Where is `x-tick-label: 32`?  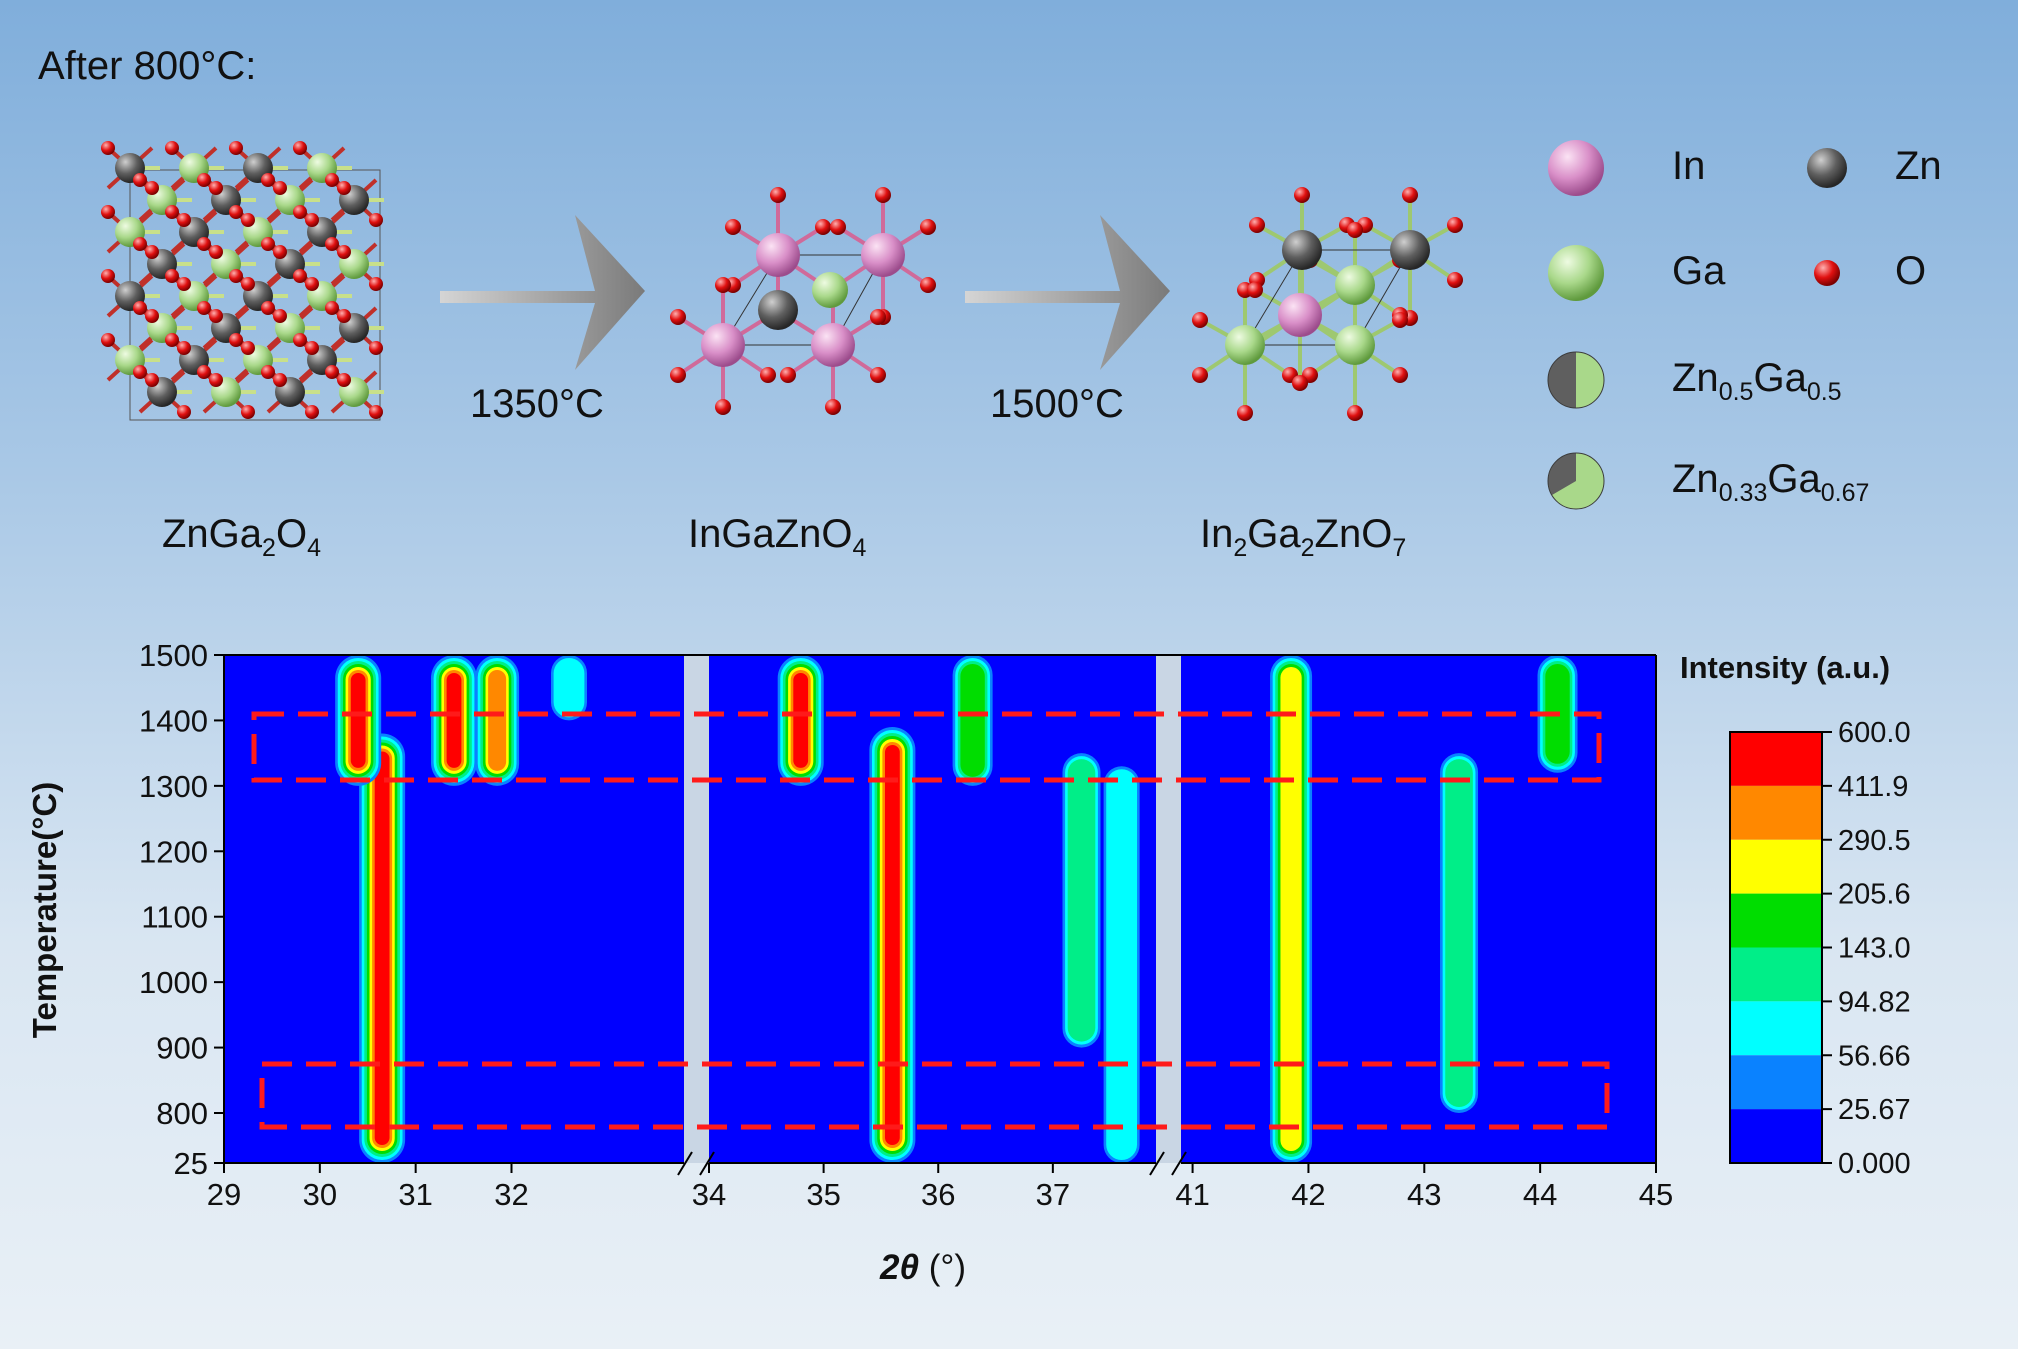 x-tick-label: 32 is located at coordinates (511, 1194).